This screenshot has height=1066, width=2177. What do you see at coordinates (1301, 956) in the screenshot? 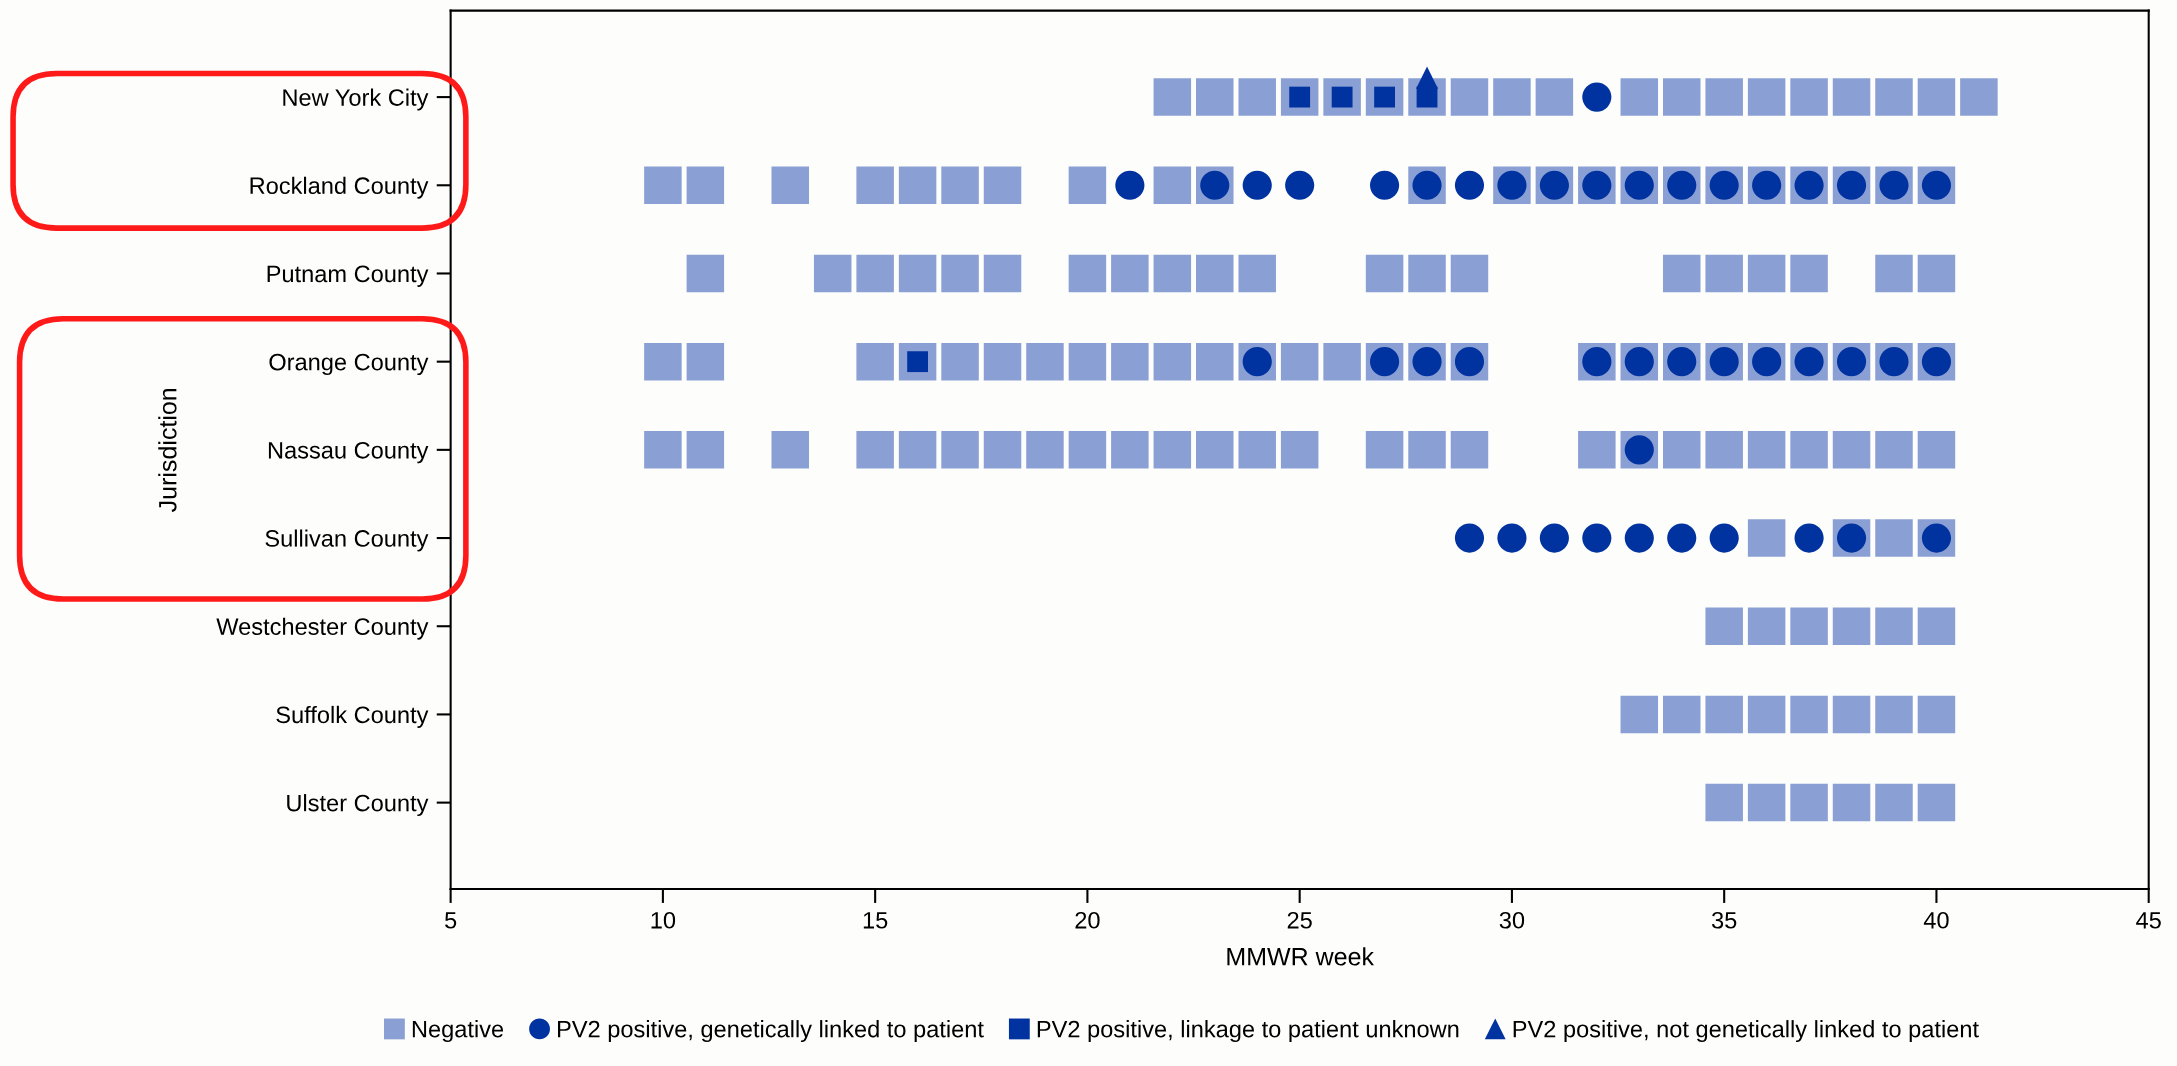
I see `x-axis-title: MMWR week` at bounding box center [1301, 956].